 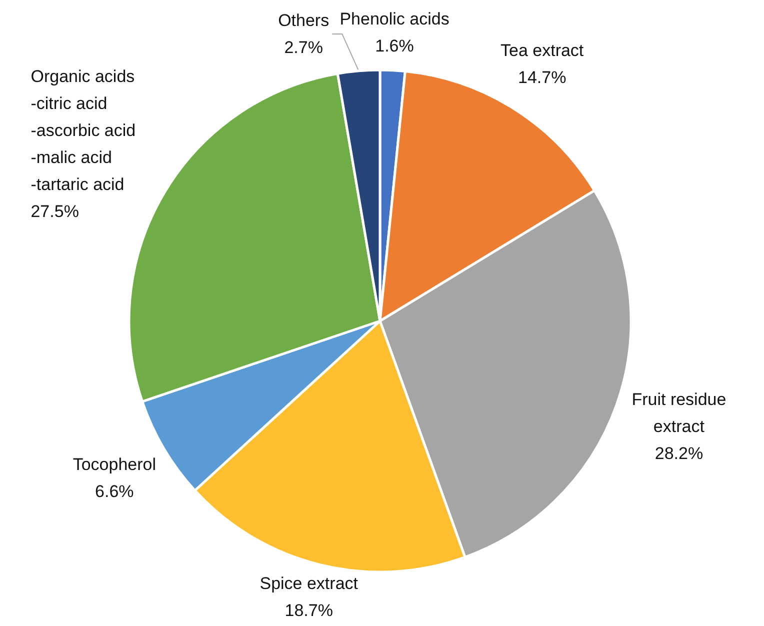 I want to click on data-label: 14.7%, so click(x=542, y=77).